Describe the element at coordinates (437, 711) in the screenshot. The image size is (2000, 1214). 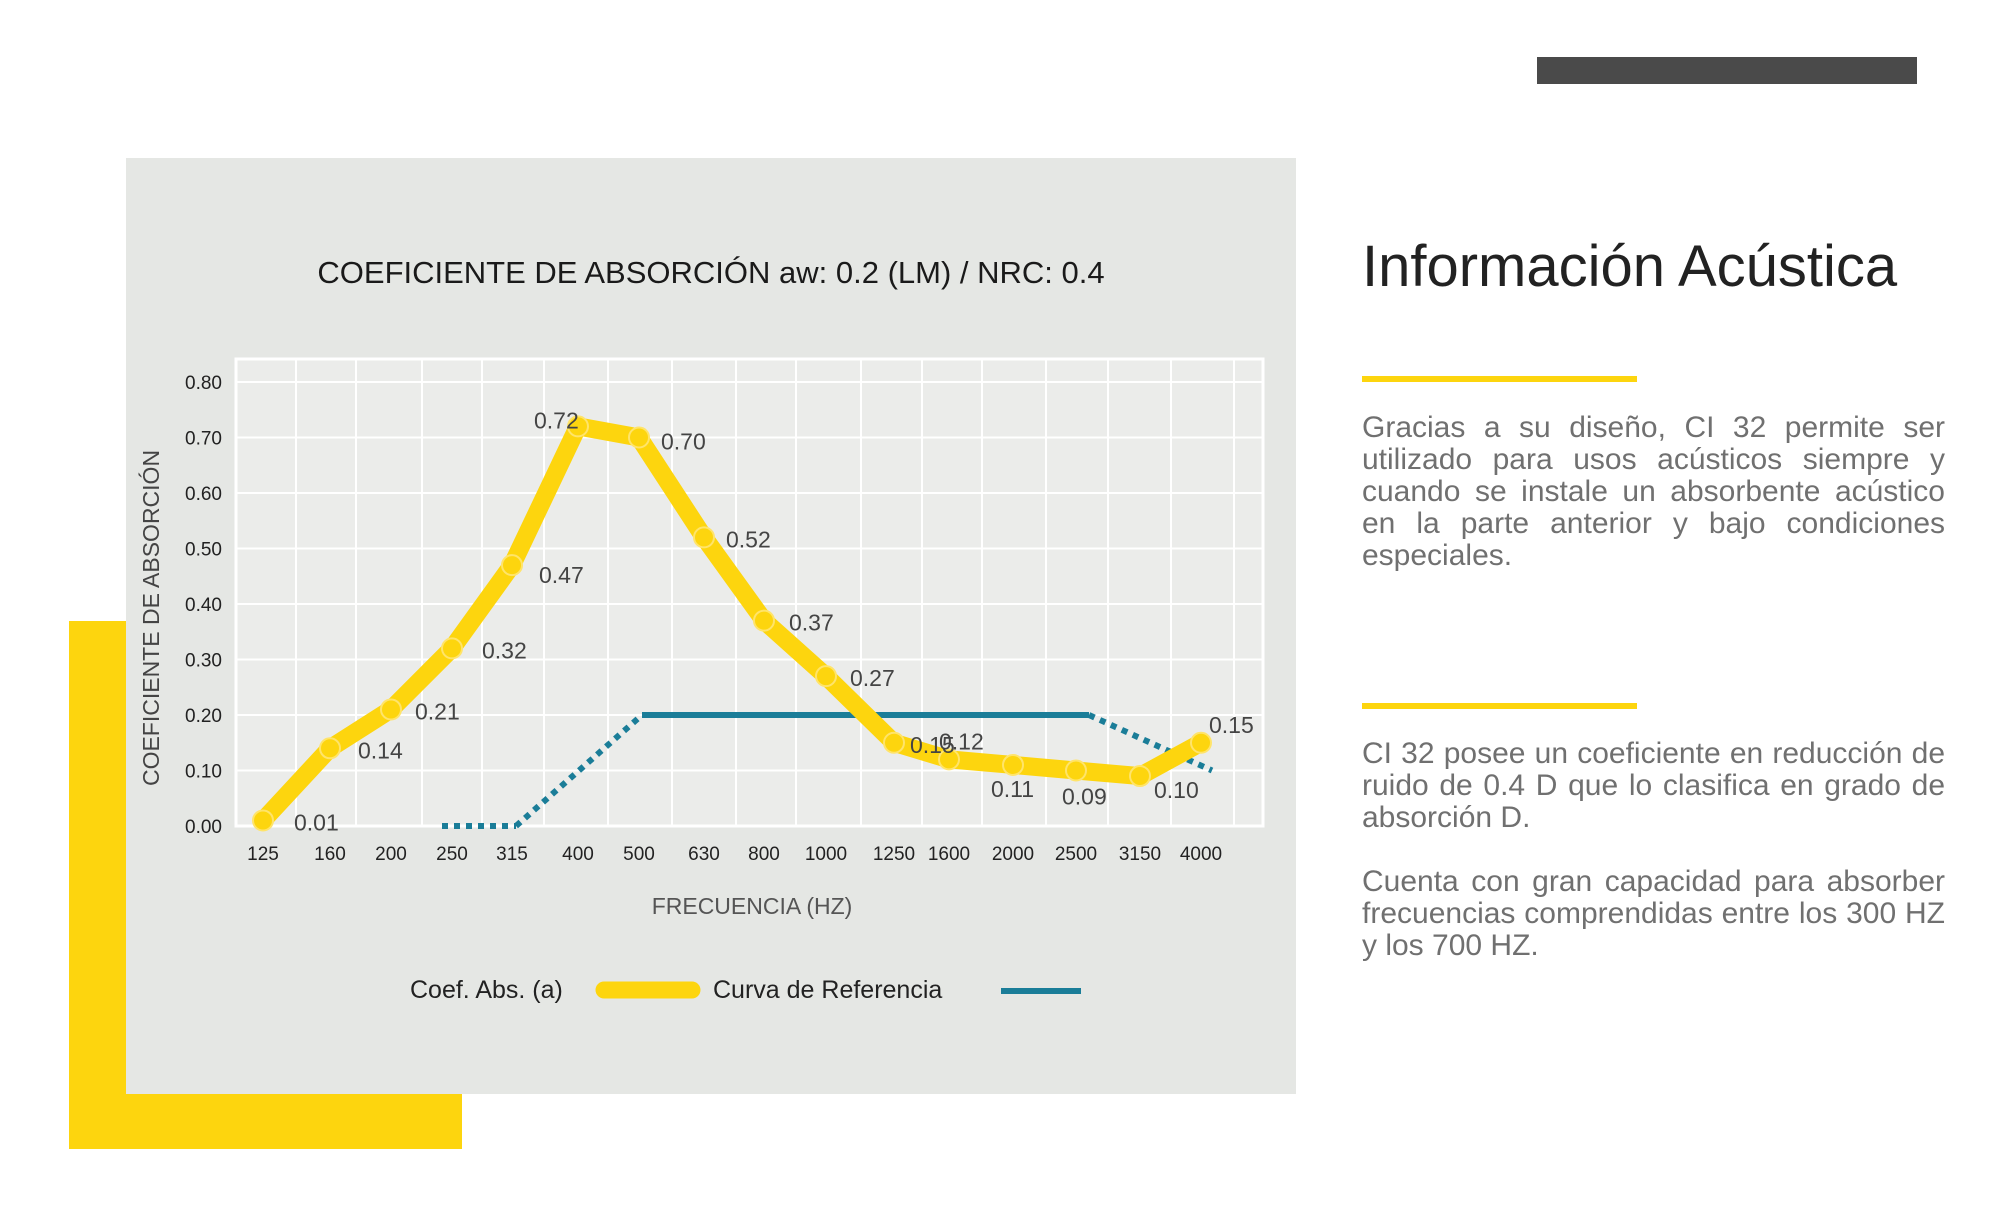
I see `data-label: 0.21` at that location.